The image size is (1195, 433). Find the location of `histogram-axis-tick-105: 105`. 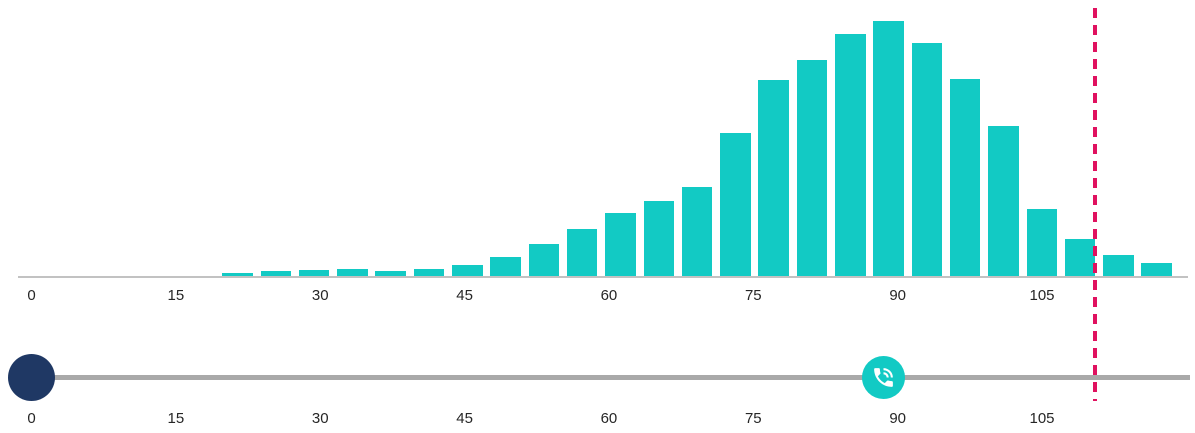

histogram-axis-tick-105: 105 is located at coordinates (1042, 295).